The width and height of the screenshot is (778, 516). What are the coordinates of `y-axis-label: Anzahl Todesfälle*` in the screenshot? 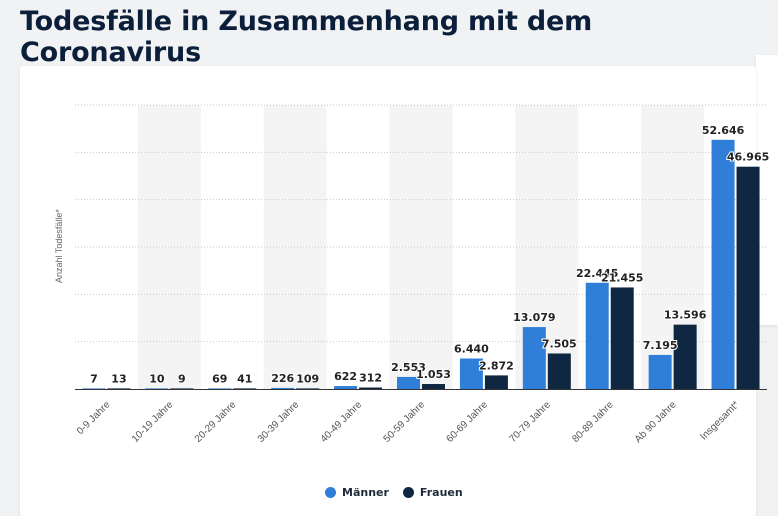 It's located at (59, 246).